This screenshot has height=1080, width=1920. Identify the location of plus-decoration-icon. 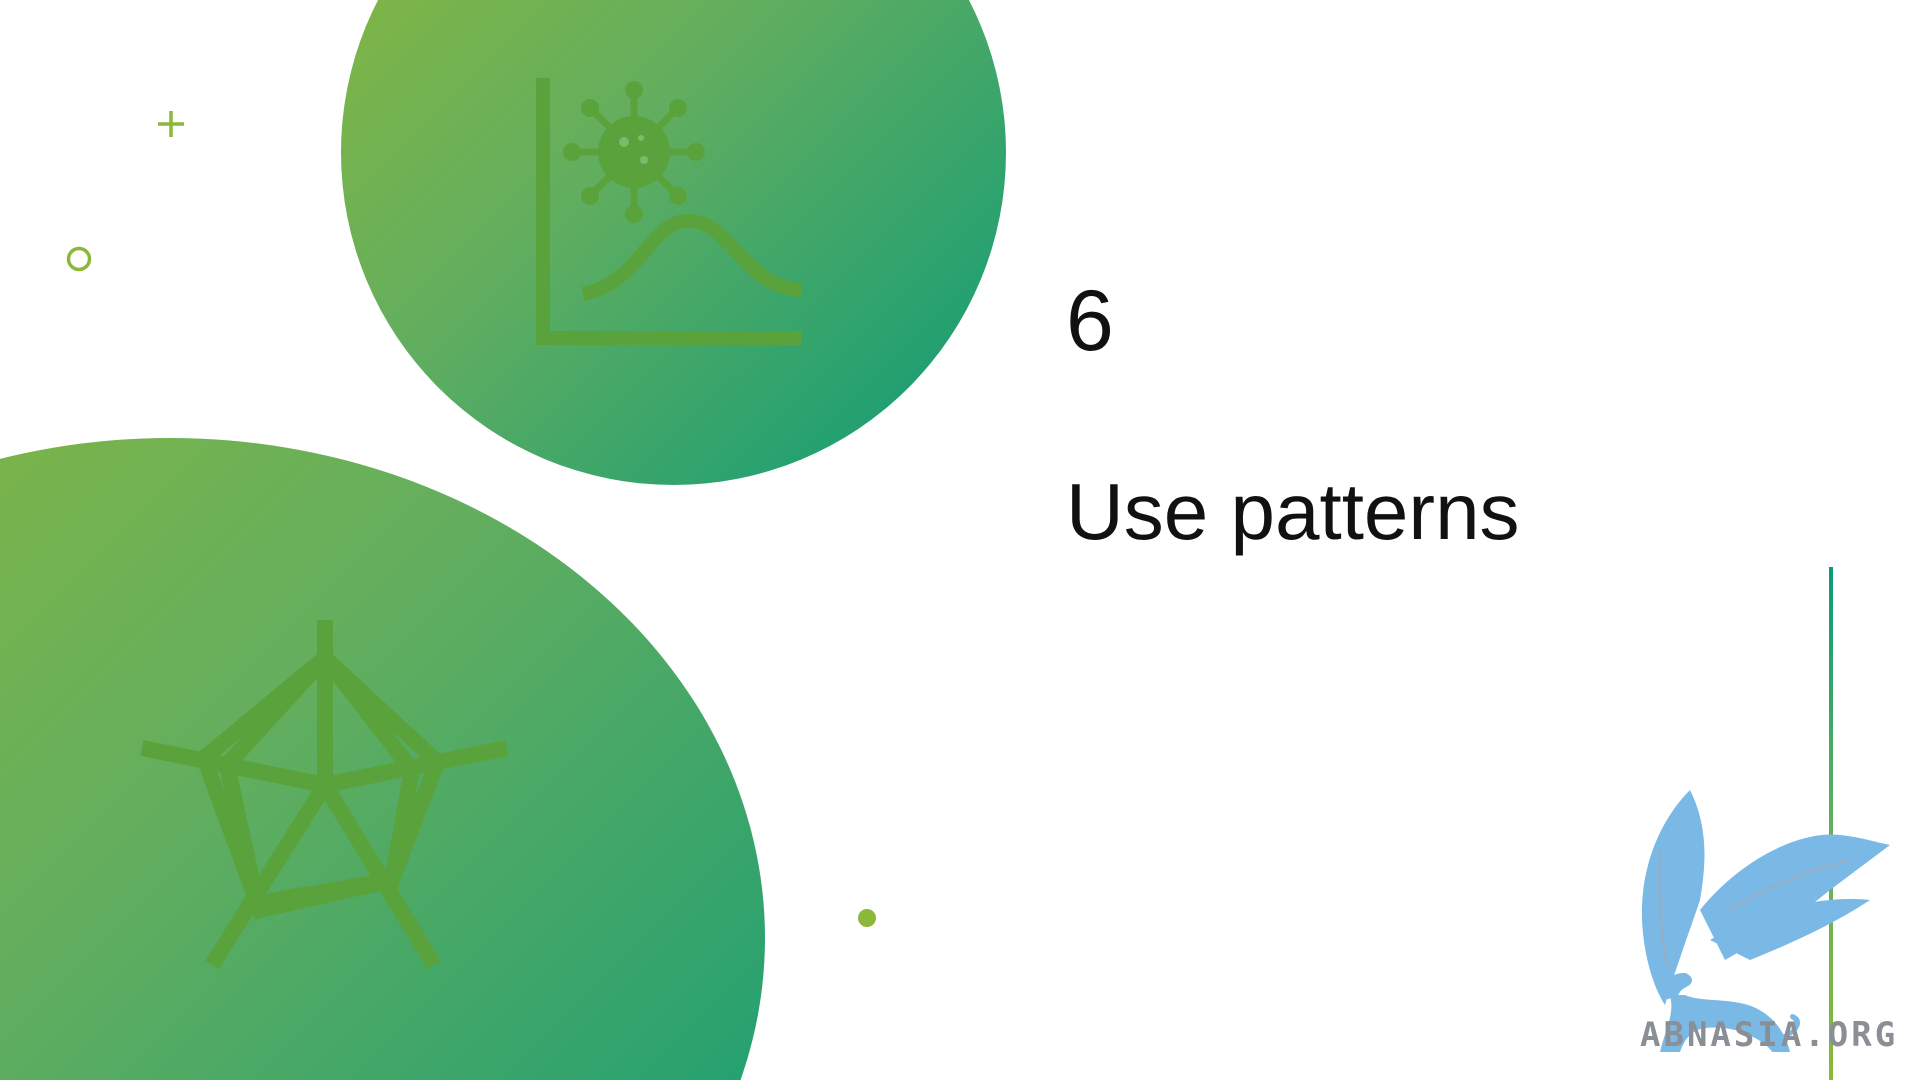
(171, 124).